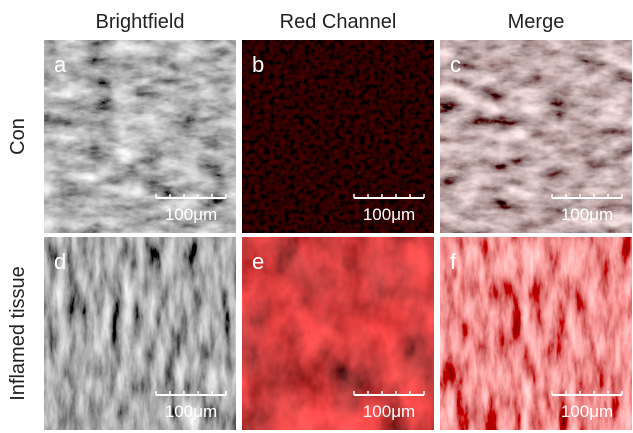 Image resolution: width=633 pixels, height=433 pixels. Describe the element at coordinates (536, 22) in the screenshot. I see `column-header: Merge` at that location.